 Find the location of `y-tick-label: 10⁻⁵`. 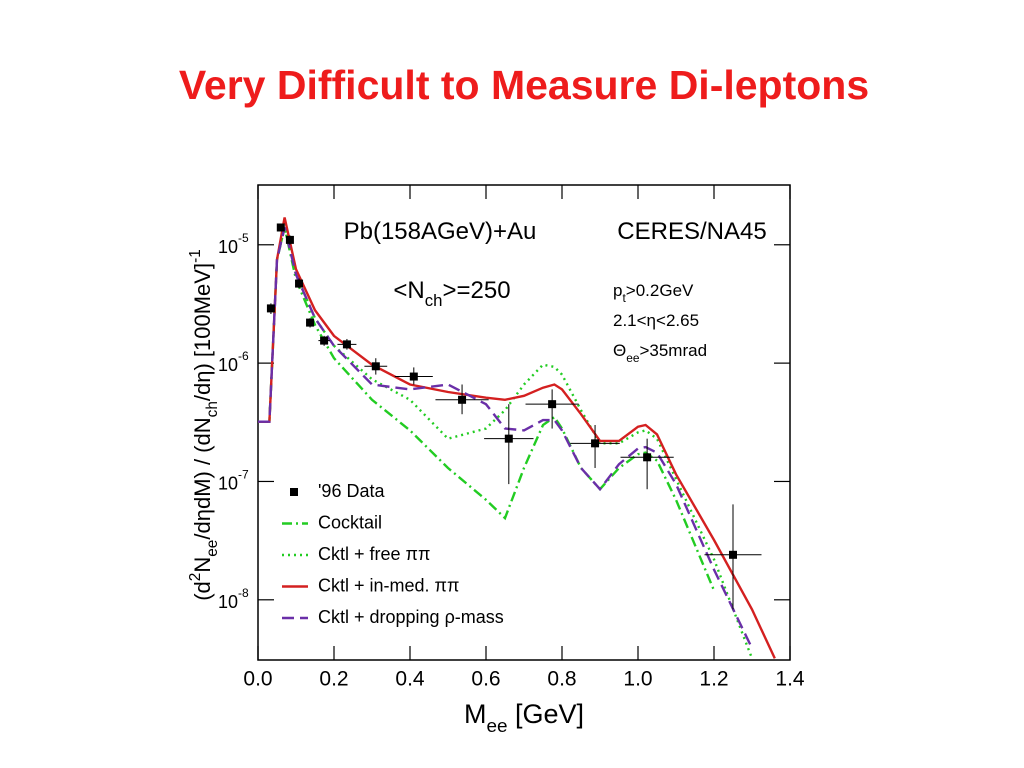

y-tick-label: 10⁻⁵ is located at coordinates (233, 244).